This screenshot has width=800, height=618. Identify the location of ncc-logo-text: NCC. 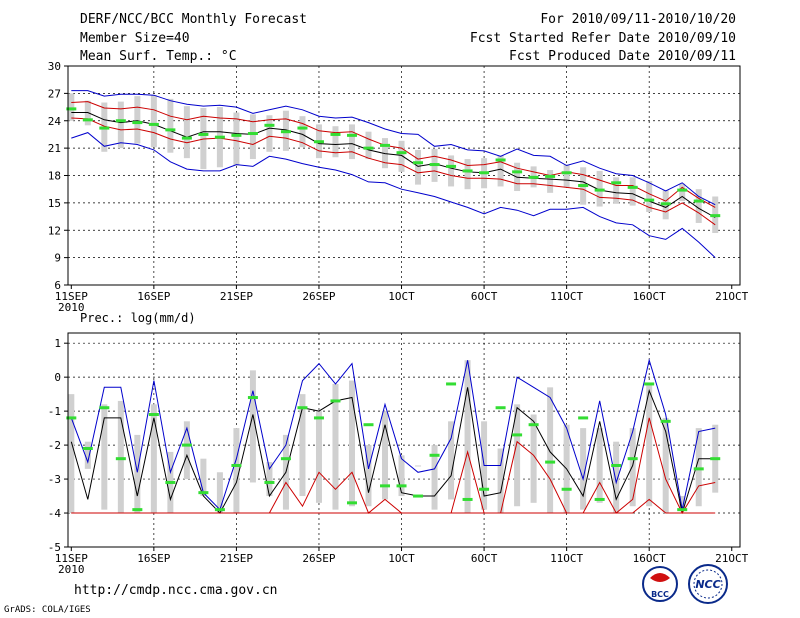
(707, 584).